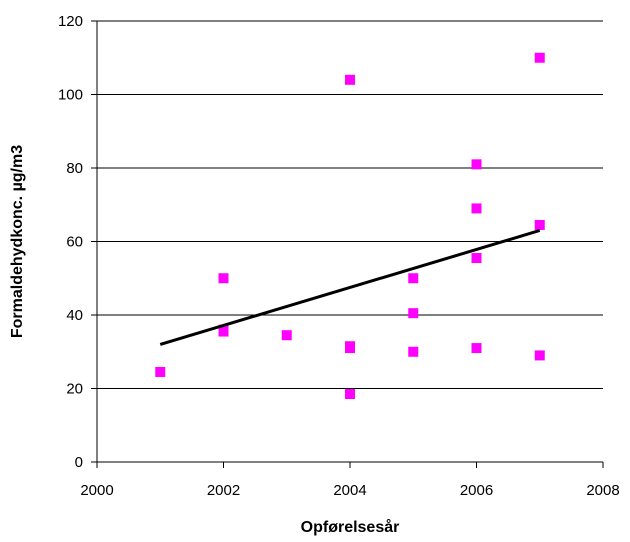 Image resolution: width=630 pixels, height=542 pixels. Describe the element at coordinates (74, 168) in the screenshot. I see `y-tick-label-4: 80` at that location.